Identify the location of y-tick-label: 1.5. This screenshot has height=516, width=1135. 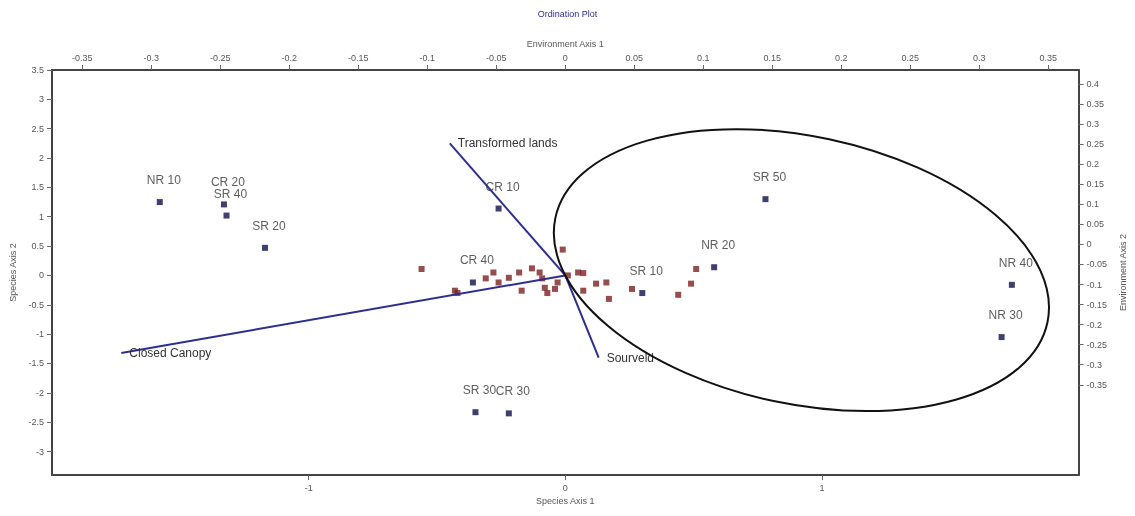
(37, 187).